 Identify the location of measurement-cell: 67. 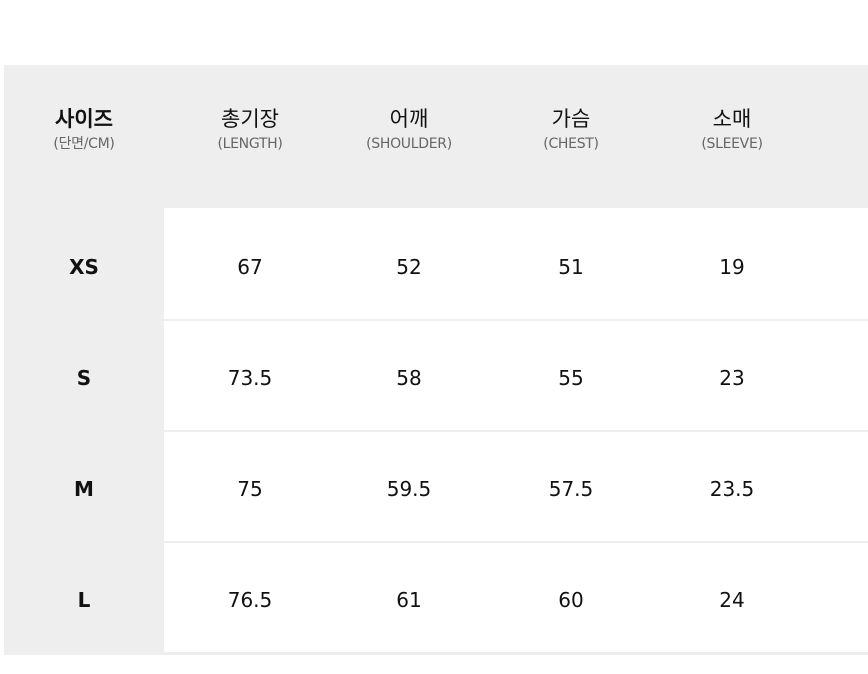
(250, 267).